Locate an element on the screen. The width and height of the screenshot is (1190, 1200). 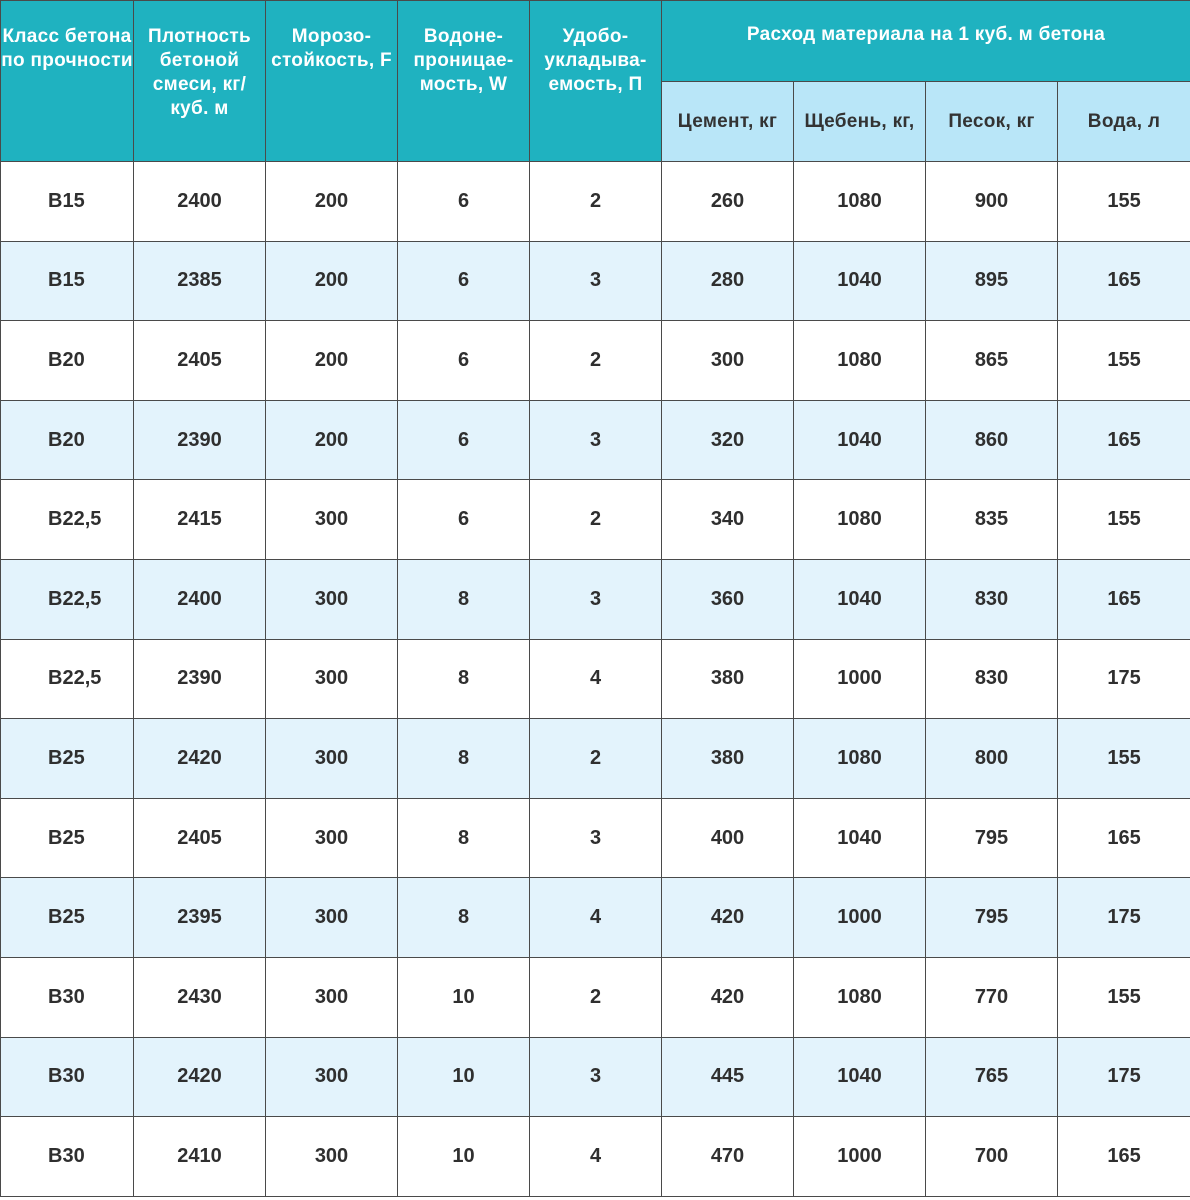
cell-gravel: 1000 is located at coordinates (859, 1156).